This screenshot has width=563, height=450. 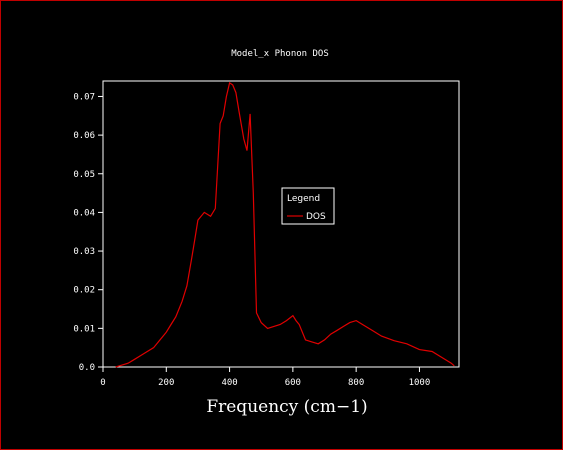 I want to click on chart-title: Model_x Phonon DOS, so click(x=280, y=54).